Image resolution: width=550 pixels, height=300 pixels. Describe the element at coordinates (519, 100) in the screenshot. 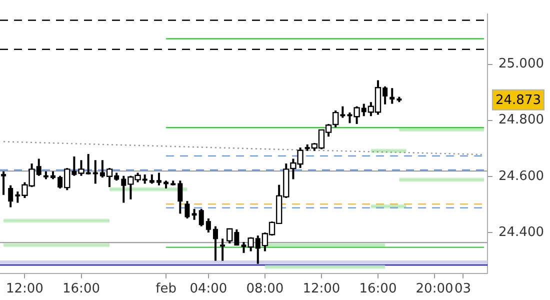

I see `text: 24.873` at that location.